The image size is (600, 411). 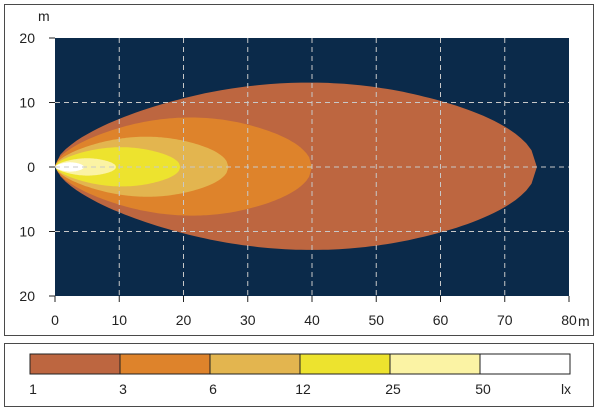 What do you see at coordinates (303, 389) in the screenshot?
I see `legend-label: 12` at bounding box center [303, 389].